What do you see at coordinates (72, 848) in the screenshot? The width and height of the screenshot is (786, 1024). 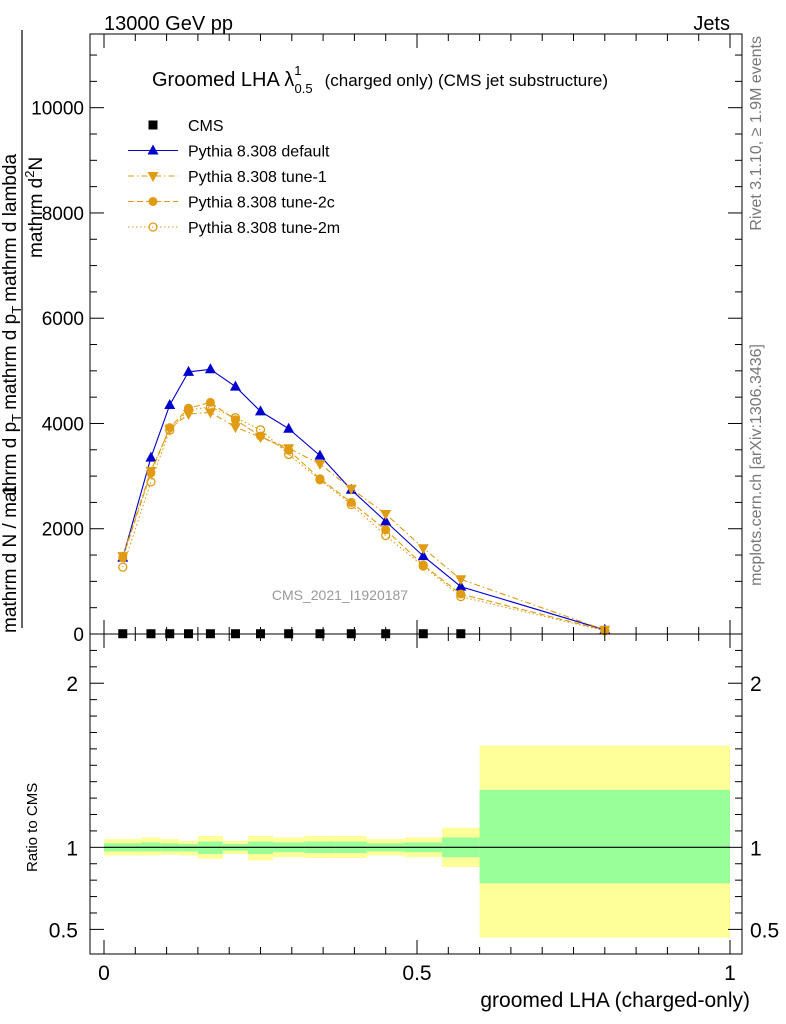 I see `ratio-ytick-label: 1` at bounding box center [72, 848].